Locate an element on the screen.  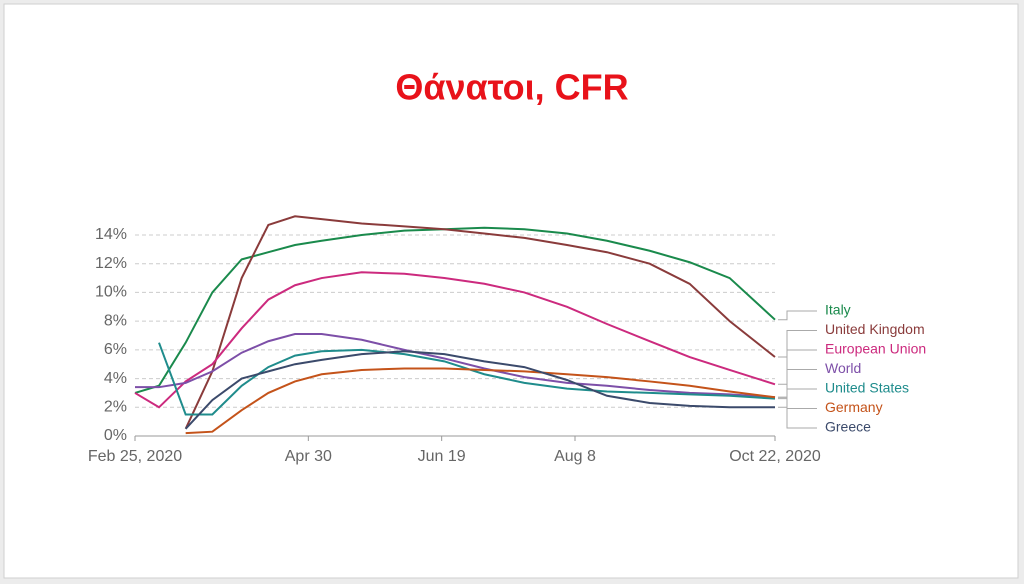
legend-label: Germany is located at coordinates (854, 407).